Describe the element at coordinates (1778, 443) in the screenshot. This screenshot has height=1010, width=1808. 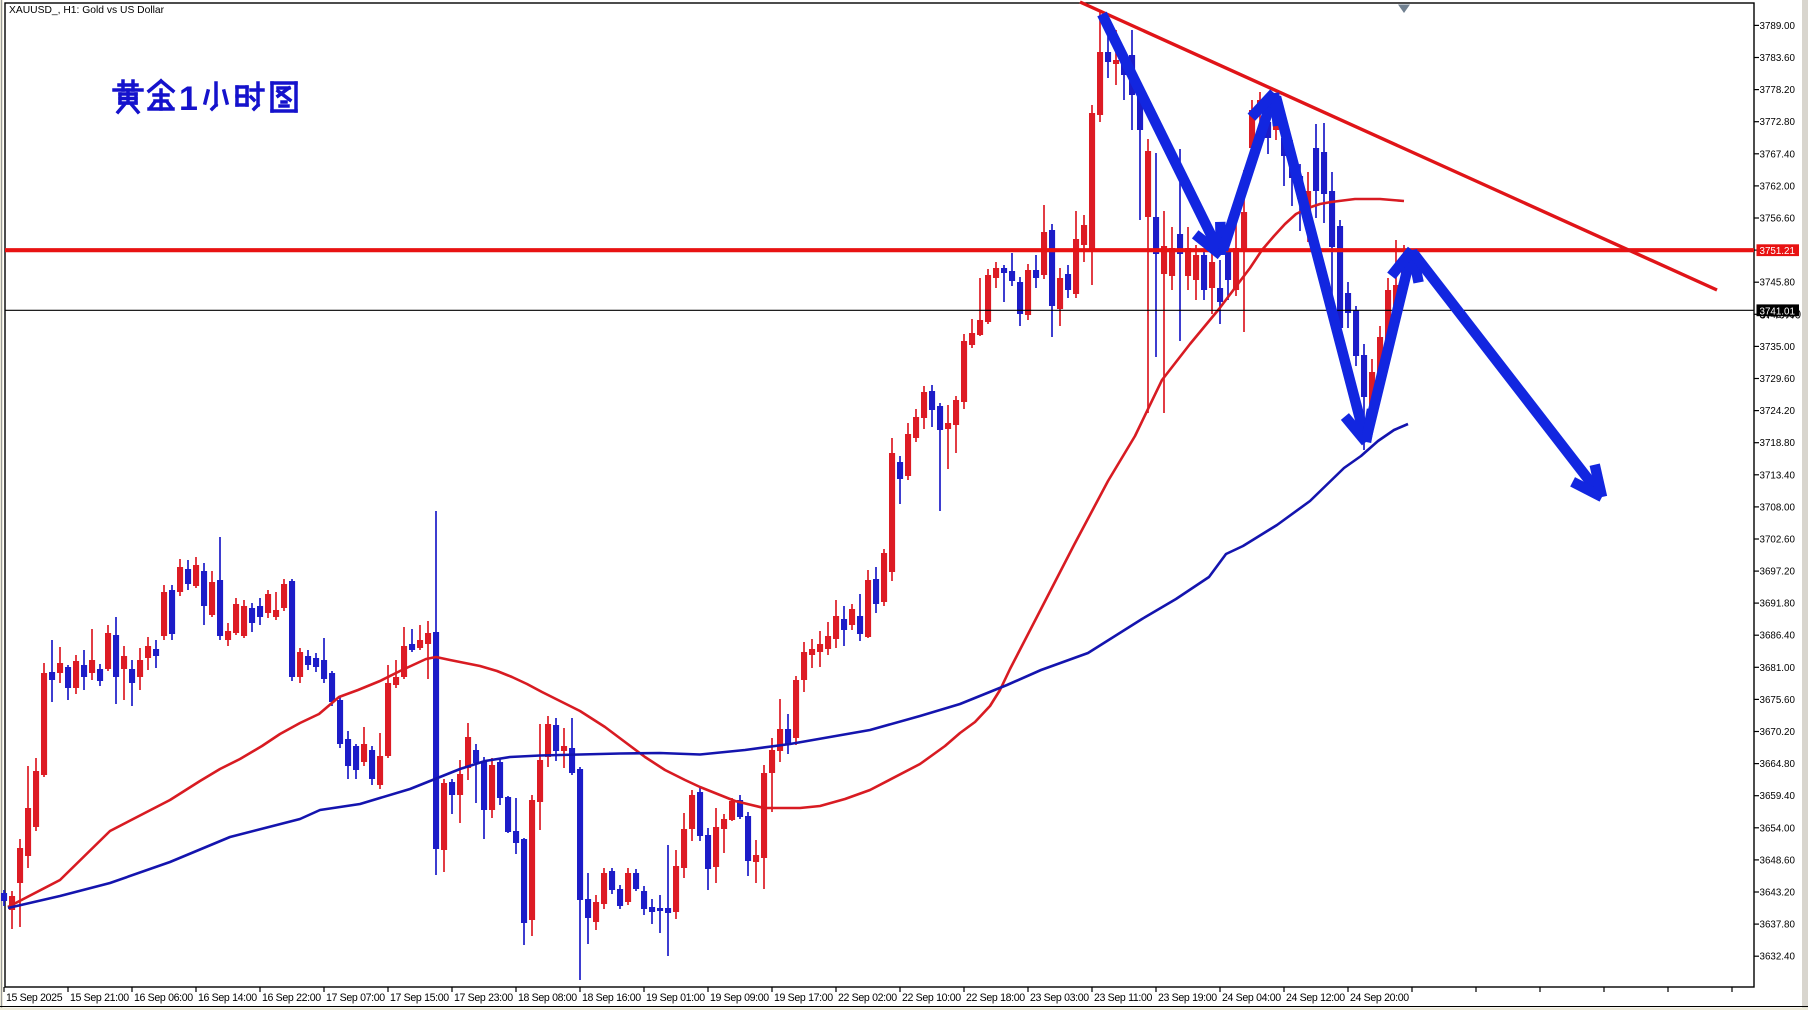
I see `svg-text: 3718.80` at that location.